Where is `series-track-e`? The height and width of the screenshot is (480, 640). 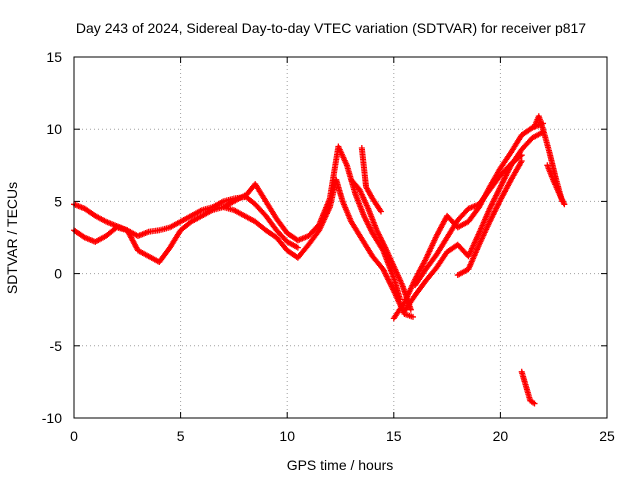 series-track-e is located at coordinates (371, 179).